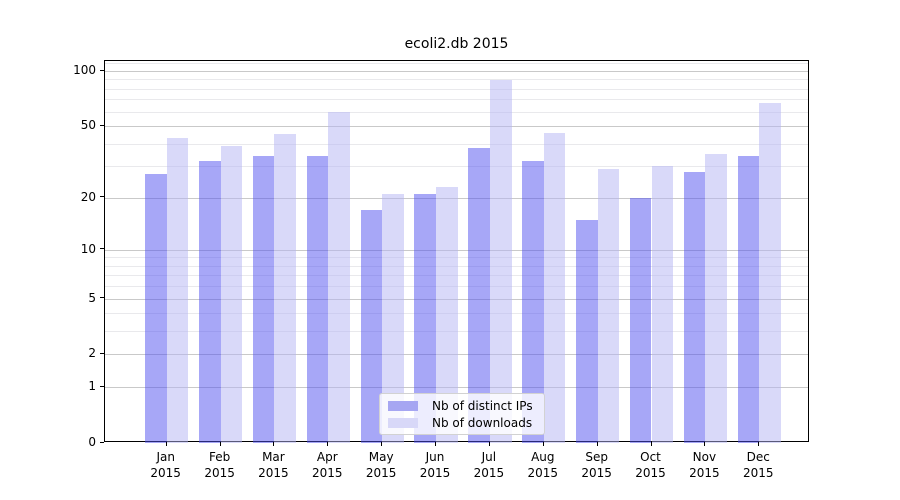 This screenshot has height=500, width=900. What do you see at coordinates (273, 473) in the screenshot?
I see `x-tick-year-mar: 2015` at bounding box center [273, 473].